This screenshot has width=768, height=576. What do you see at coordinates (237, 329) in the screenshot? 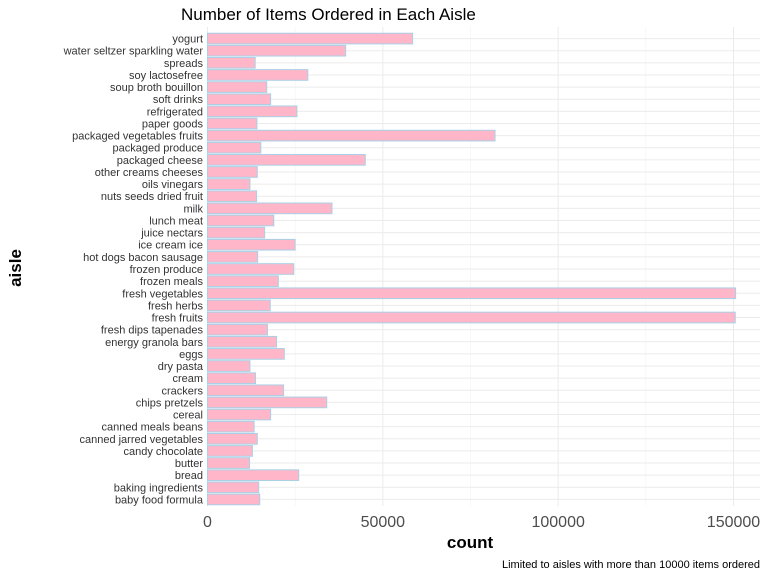
I see `bar-fresh-dips-tapenades` at bounding box center [237, 329].